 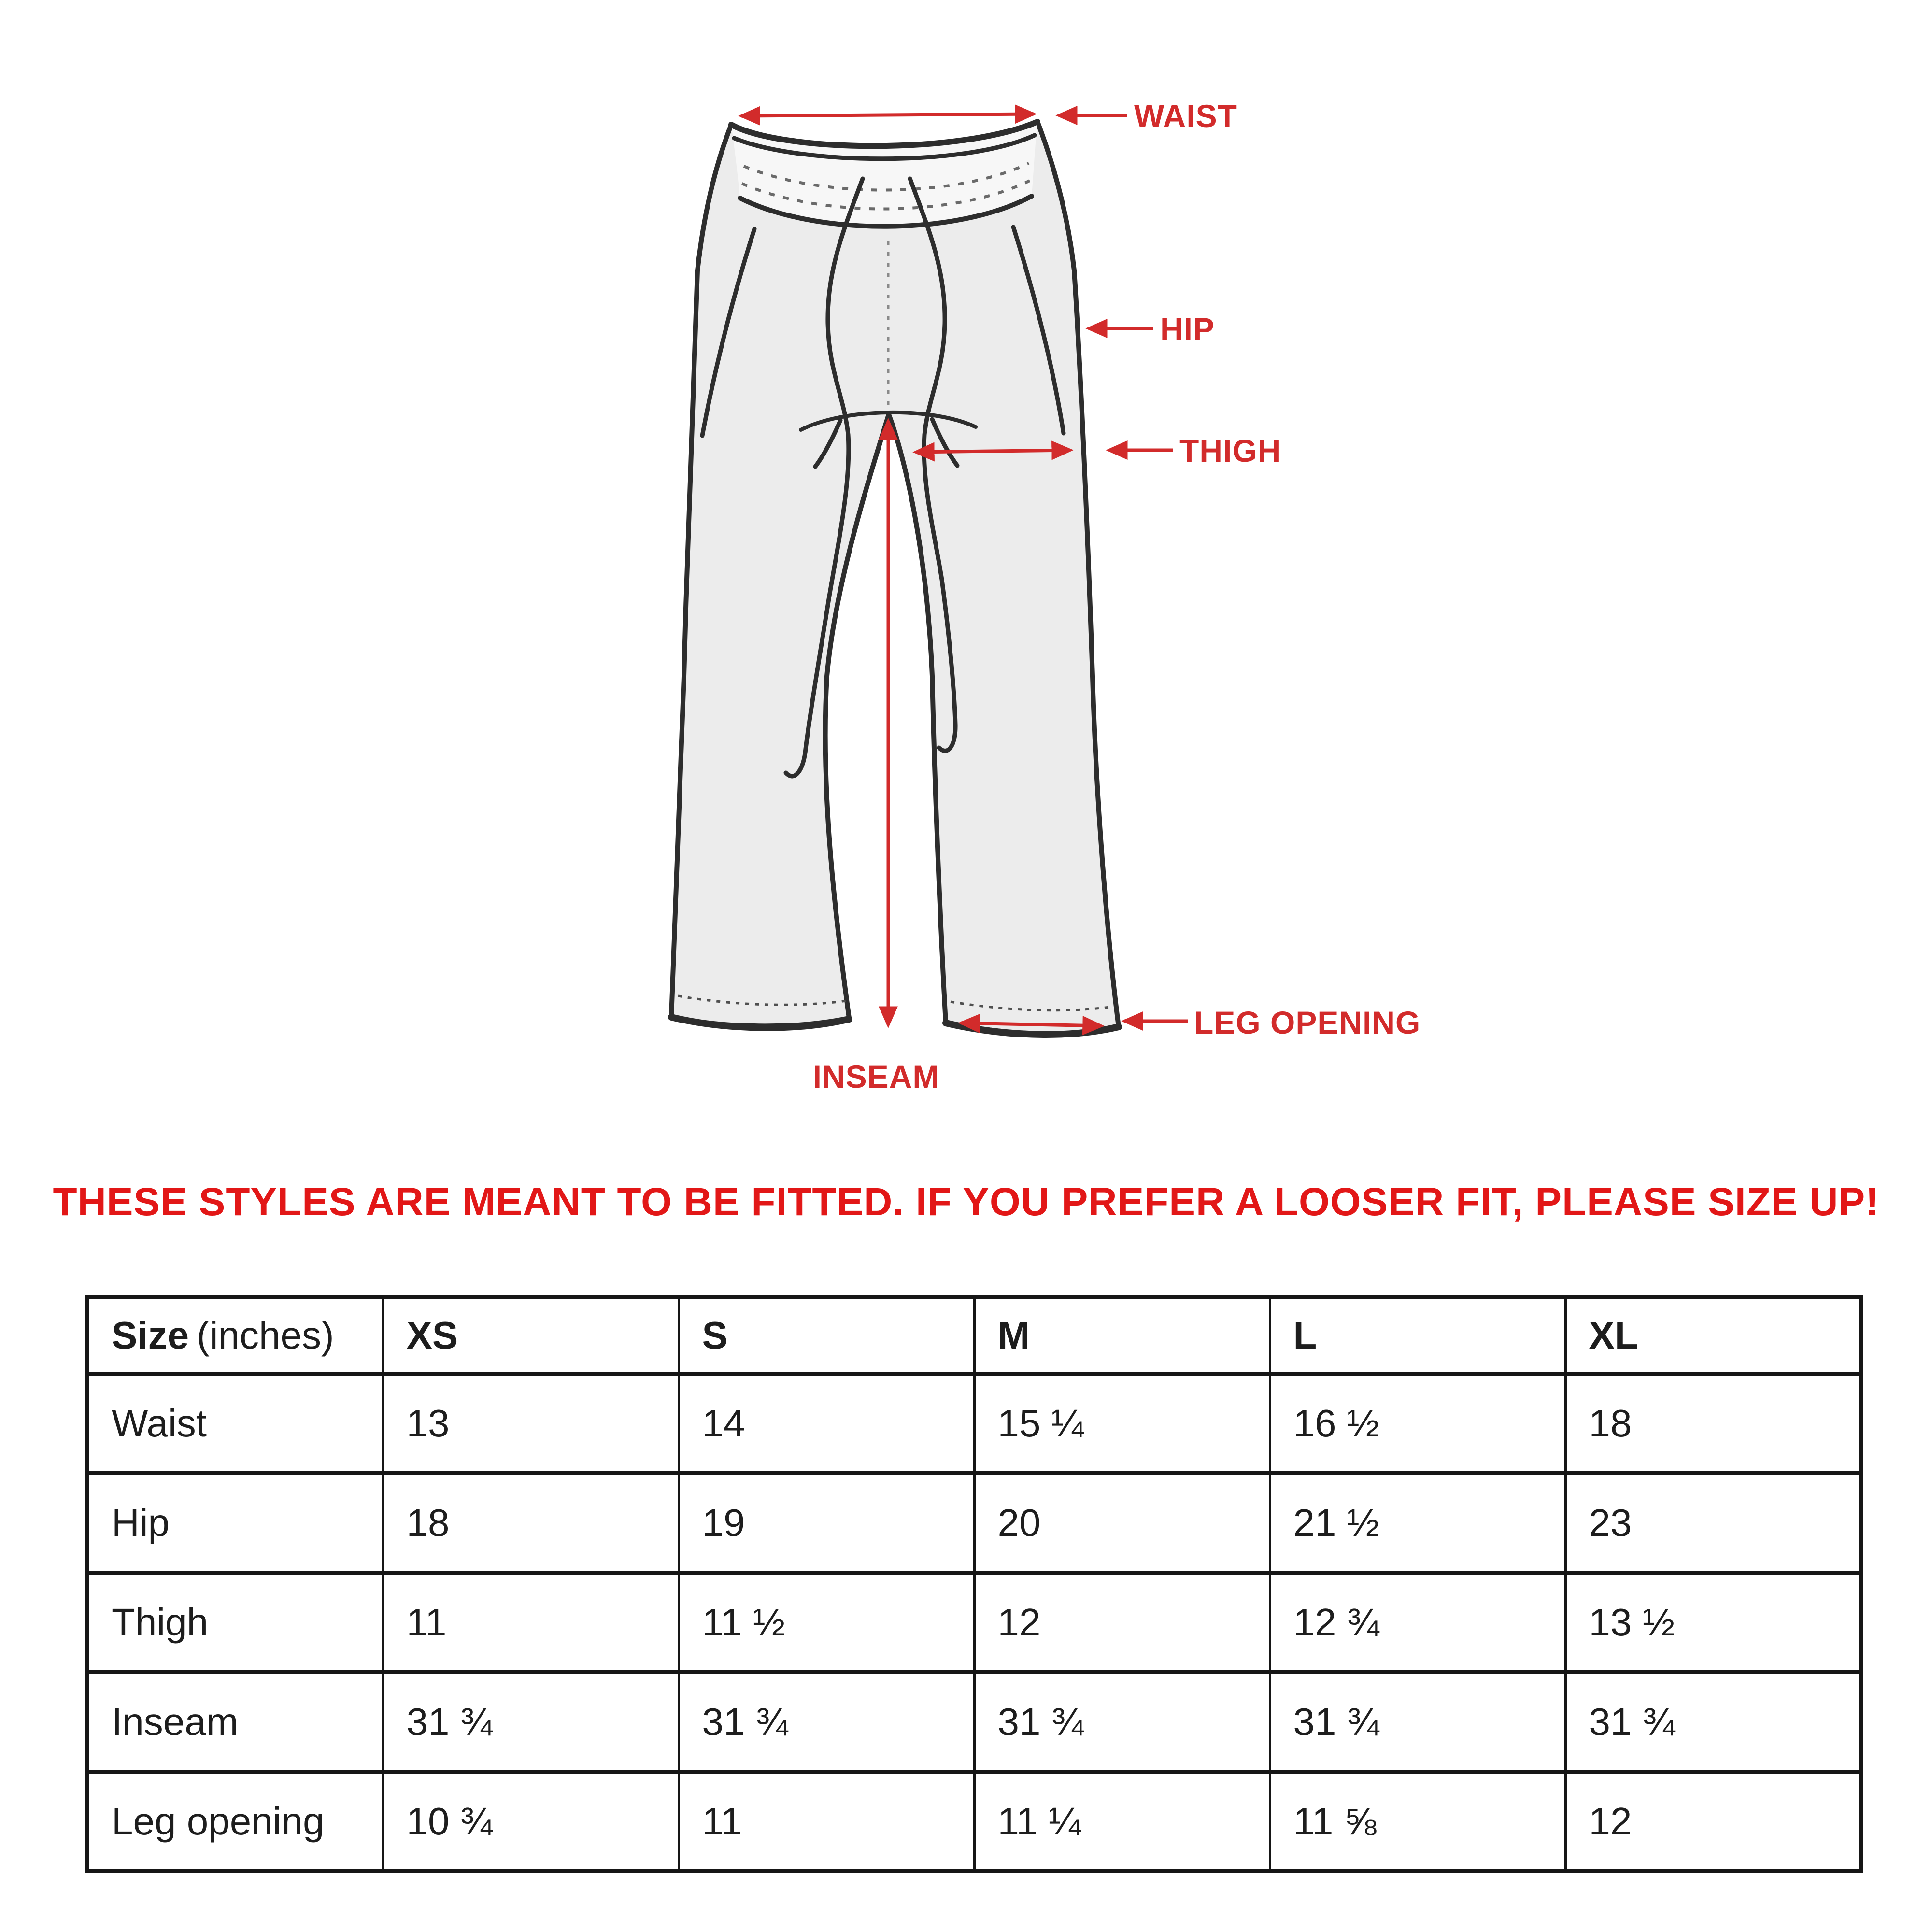 What do you see at coordinates (1185, 116) in the screenshot?
I see `waist-label: WAIST` at bounding box center [1185, 116].